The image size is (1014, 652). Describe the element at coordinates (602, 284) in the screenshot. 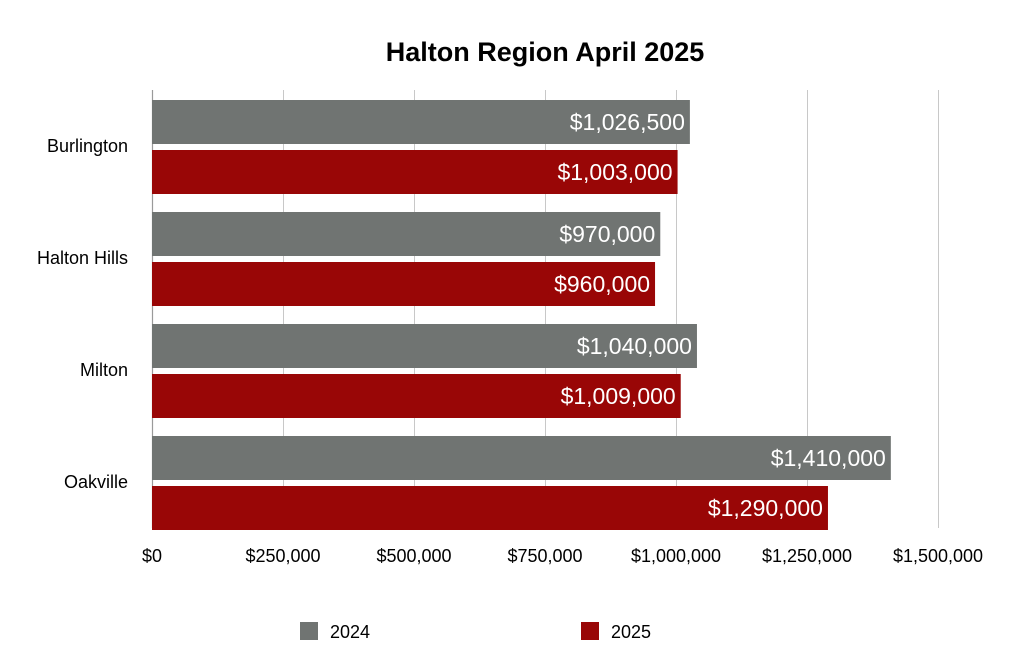

I see `data-label: $960,000` at that location.